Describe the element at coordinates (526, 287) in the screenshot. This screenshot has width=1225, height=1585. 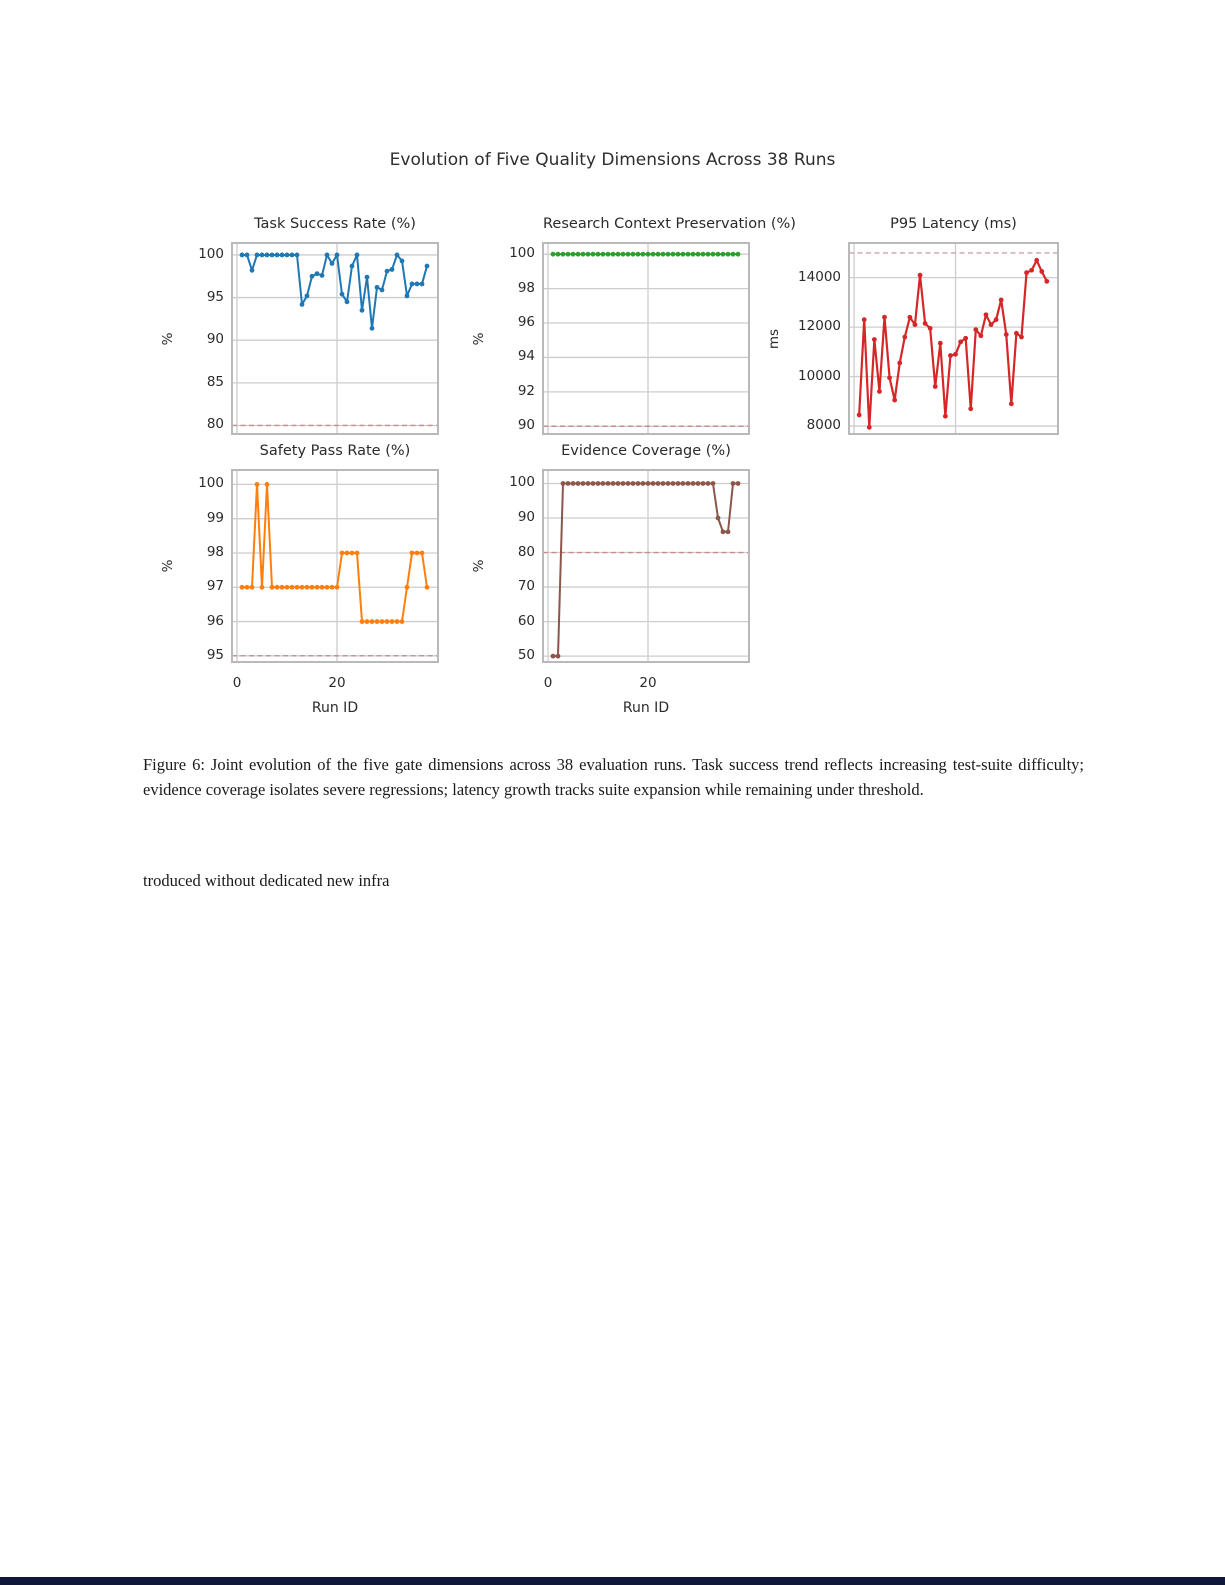
I see `y-tick-label: 98` at that location.